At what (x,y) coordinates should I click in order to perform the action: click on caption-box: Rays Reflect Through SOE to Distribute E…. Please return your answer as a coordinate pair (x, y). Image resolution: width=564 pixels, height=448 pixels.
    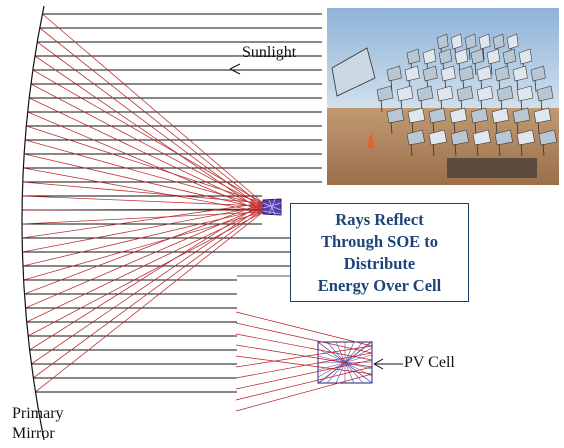
    Looking at the image, I should click on (379, 252).